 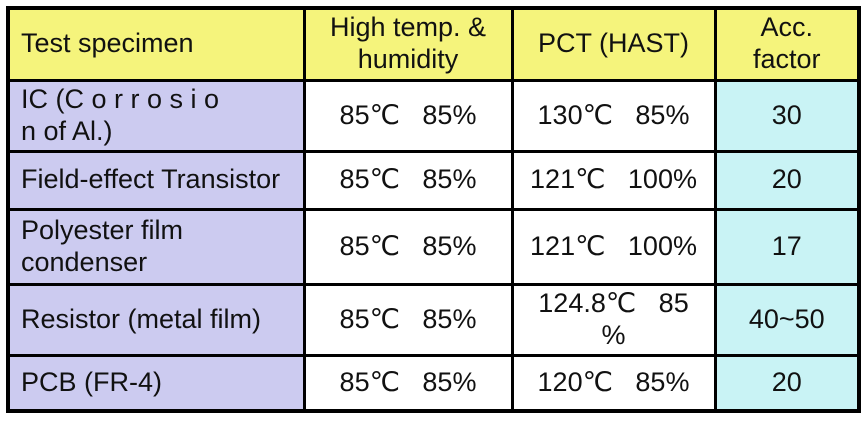 I want to click on header-test-specimen: Test specimen, so click(x=156, y=44).